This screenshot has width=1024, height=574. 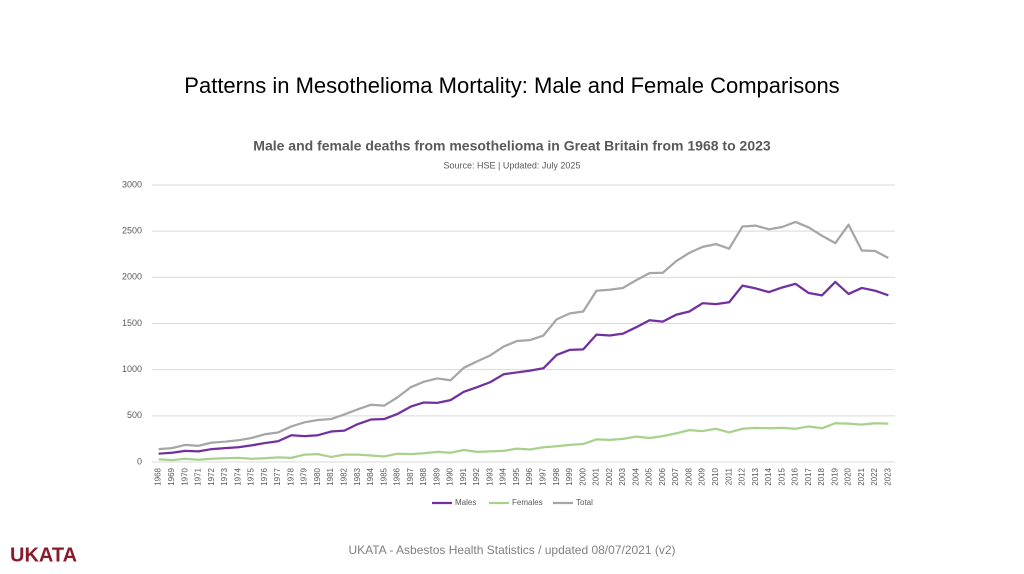 I want to click on x-tick-label: 2015, so click(x=781, y=476).